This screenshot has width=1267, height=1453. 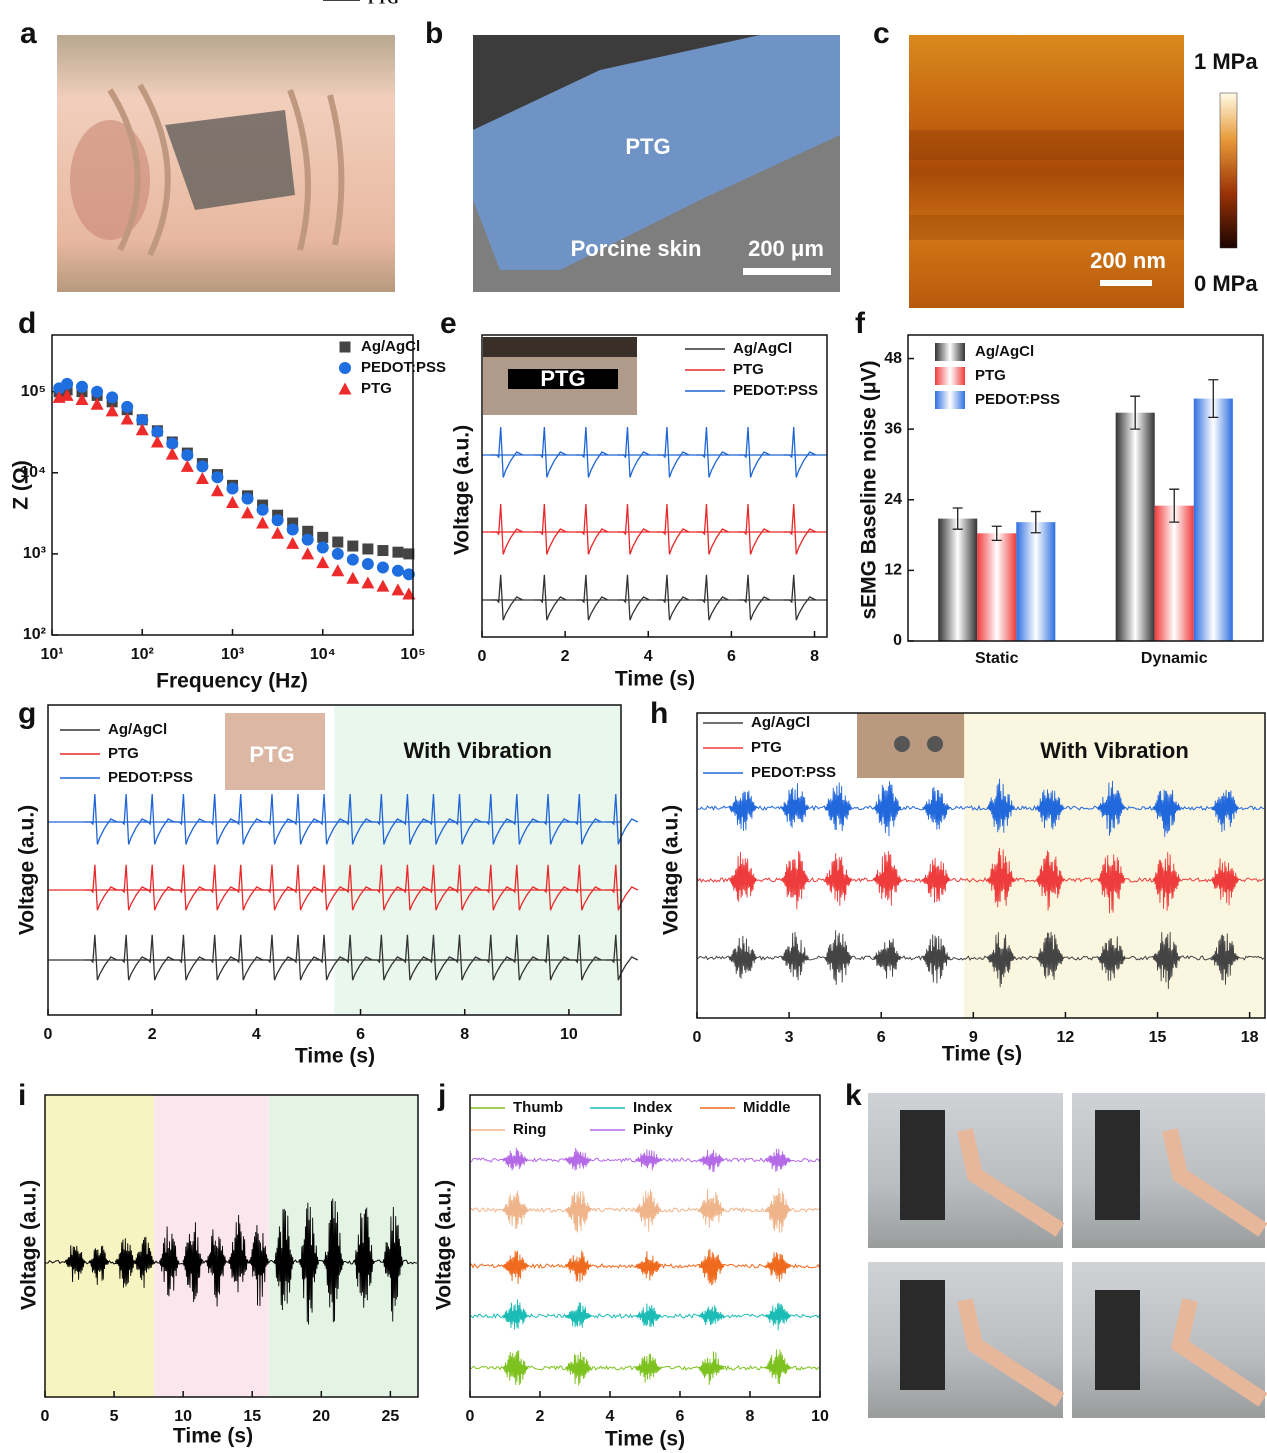 I want to click on panel-label: j, so click(x=441, y=1095).